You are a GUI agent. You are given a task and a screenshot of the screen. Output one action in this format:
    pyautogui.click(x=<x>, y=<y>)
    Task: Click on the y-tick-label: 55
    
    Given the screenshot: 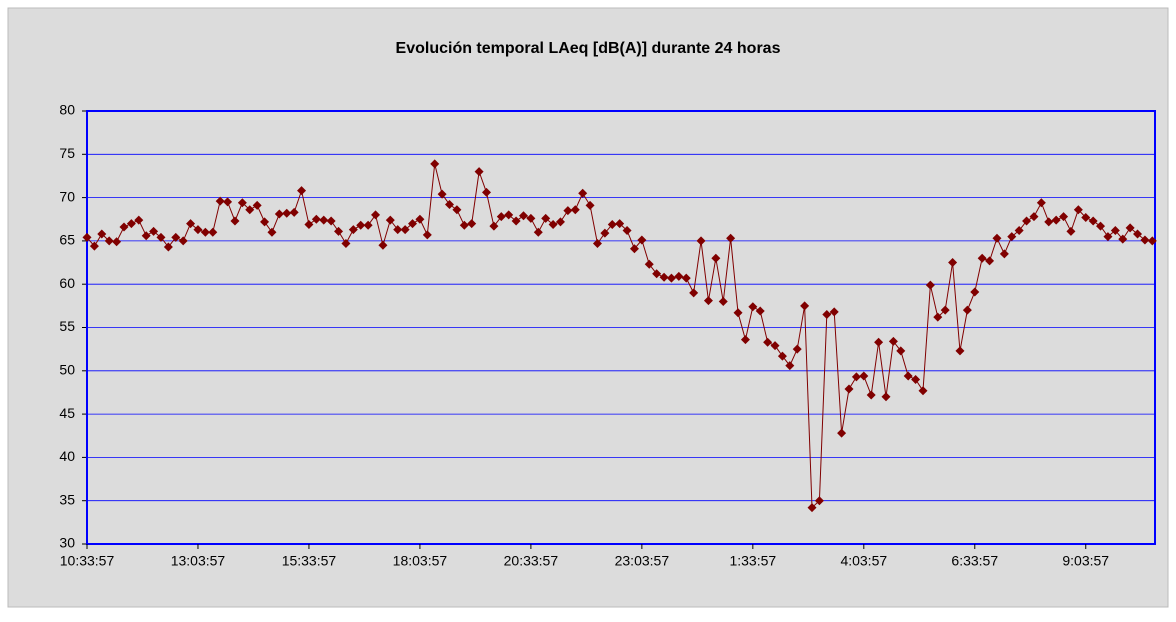 What is the action you would take?
    pyautogui.click(x=67, y=326)
    